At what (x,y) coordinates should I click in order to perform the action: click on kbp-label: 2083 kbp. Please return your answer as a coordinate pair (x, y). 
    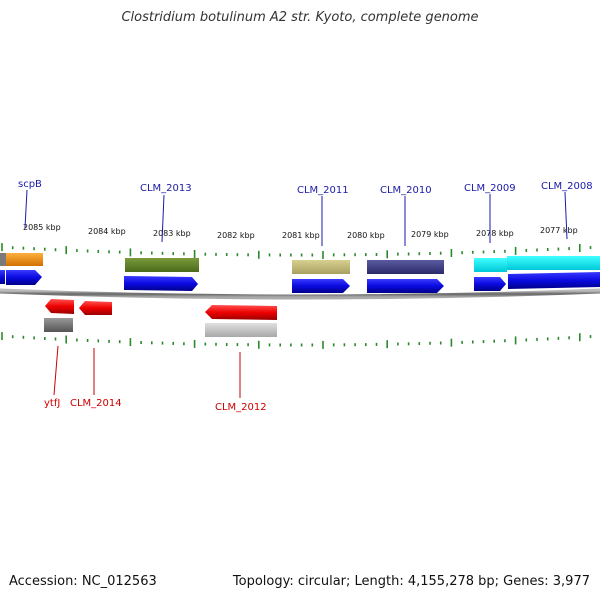
    Looking at the image, I should click on (172, 233).